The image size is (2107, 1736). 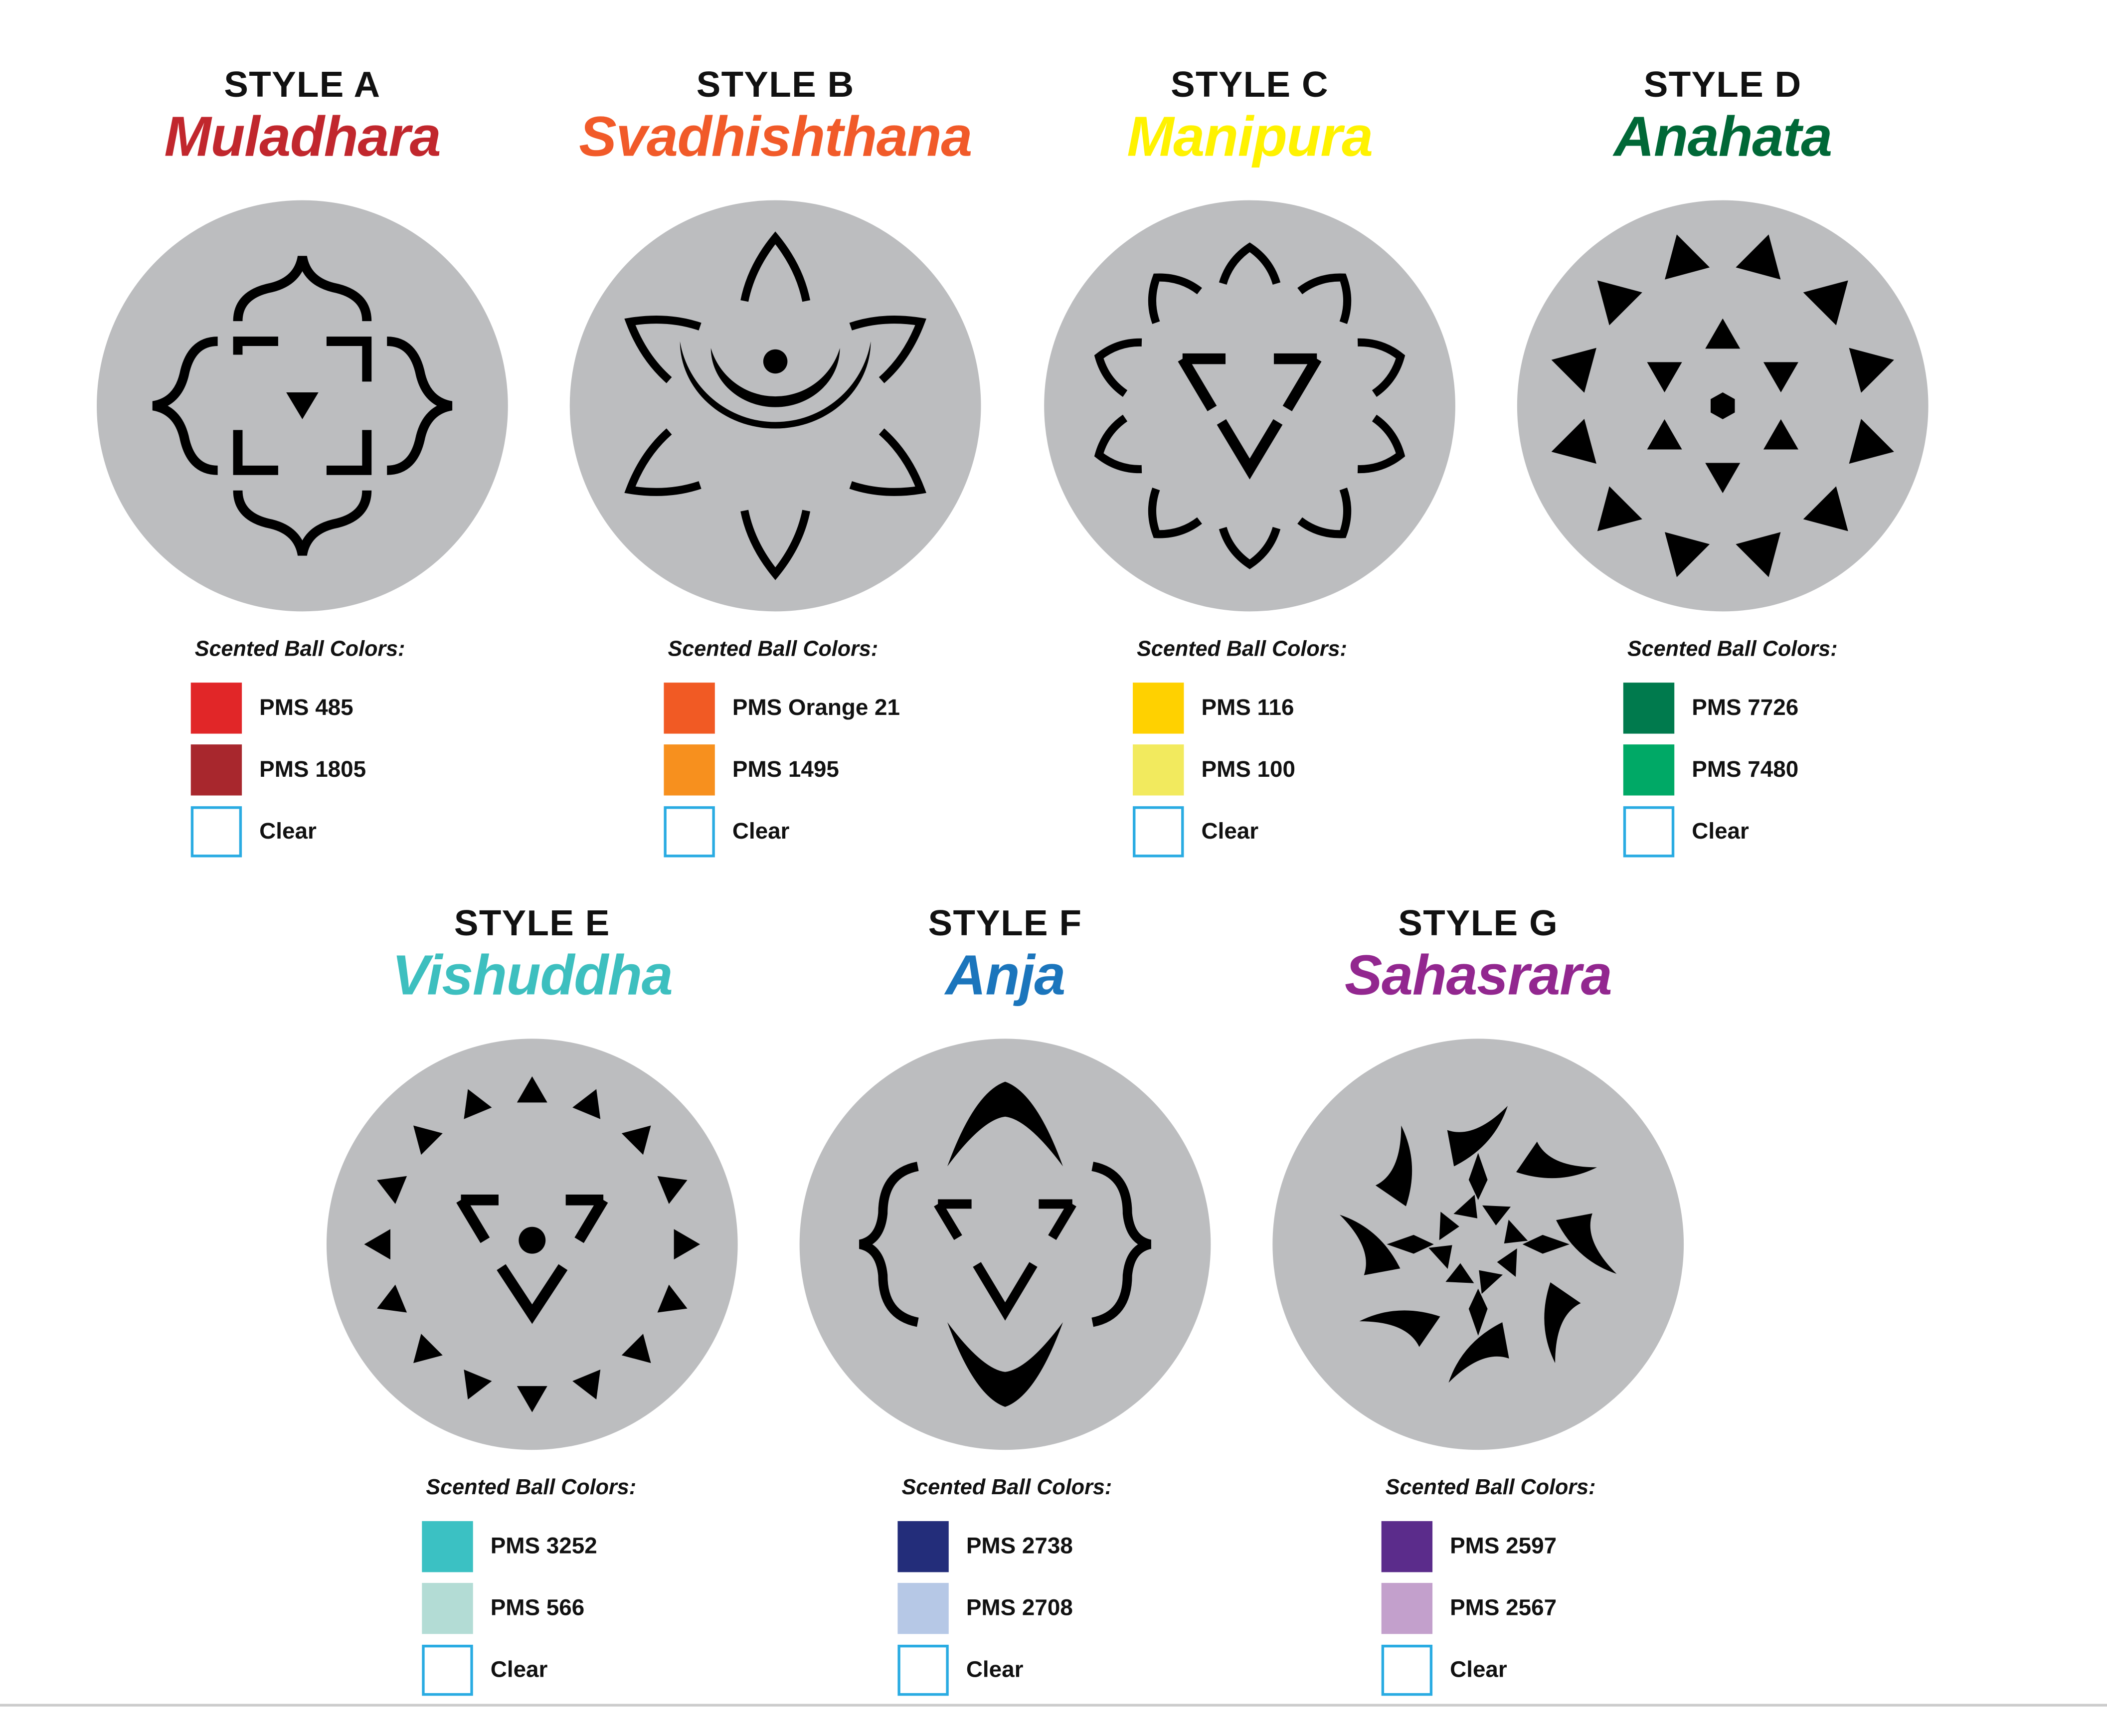 I want to click on color-label: PMS 116, so click(x=1248, y=707).